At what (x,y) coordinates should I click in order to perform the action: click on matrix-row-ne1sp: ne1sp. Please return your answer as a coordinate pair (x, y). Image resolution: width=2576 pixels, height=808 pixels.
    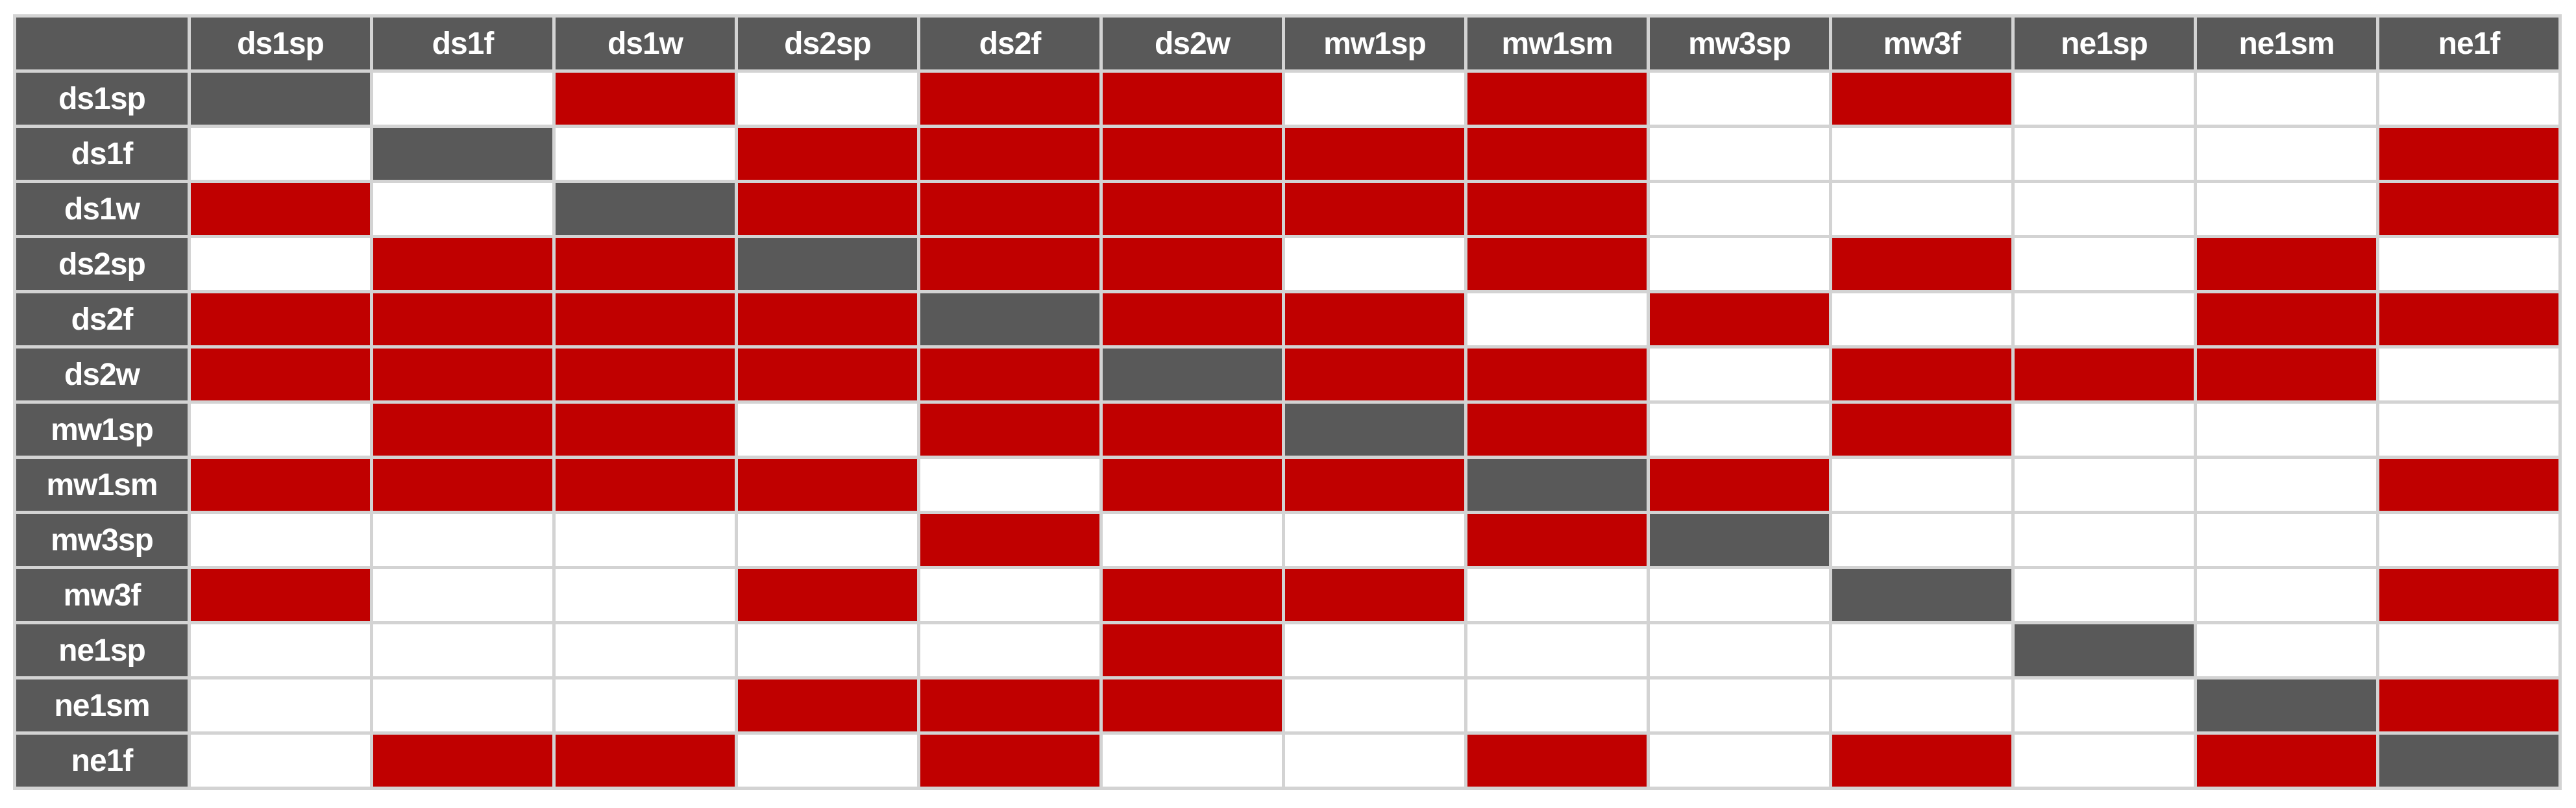
    Looking at the image, I should click on (1287, 650).